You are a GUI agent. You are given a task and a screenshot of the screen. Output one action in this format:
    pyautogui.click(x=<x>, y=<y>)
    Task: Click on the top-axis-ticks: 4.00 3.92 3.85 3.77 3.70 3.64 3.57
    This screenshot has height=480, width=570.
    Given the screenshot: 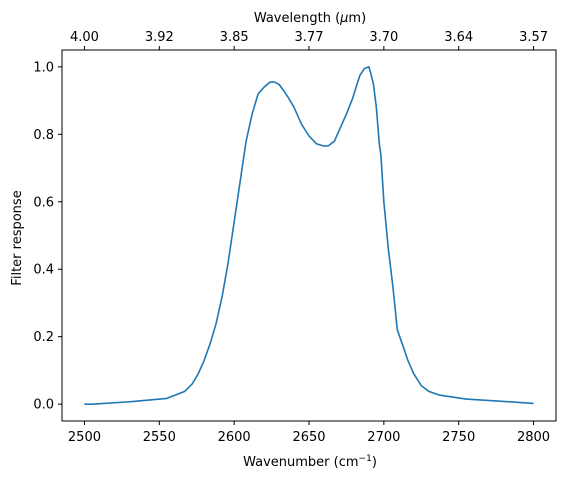 What is the action you would take?
    pyautogui.click(x=309, y=40)
    